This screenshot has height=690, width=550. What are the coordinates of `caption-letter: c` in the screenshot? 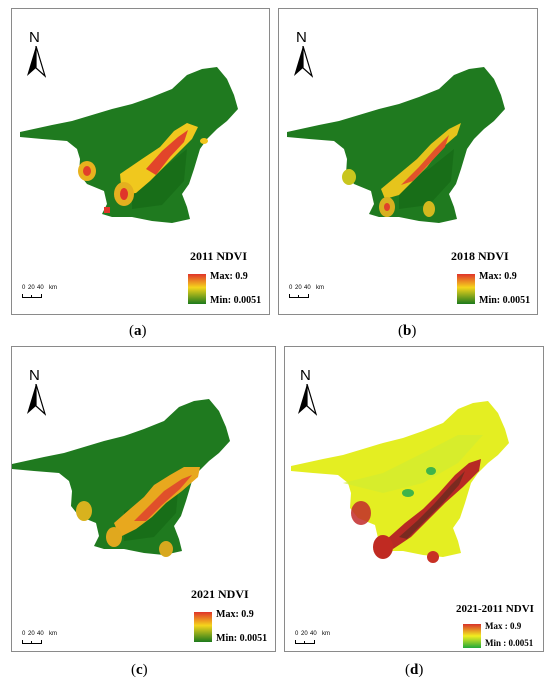 It's located at (139, 670).